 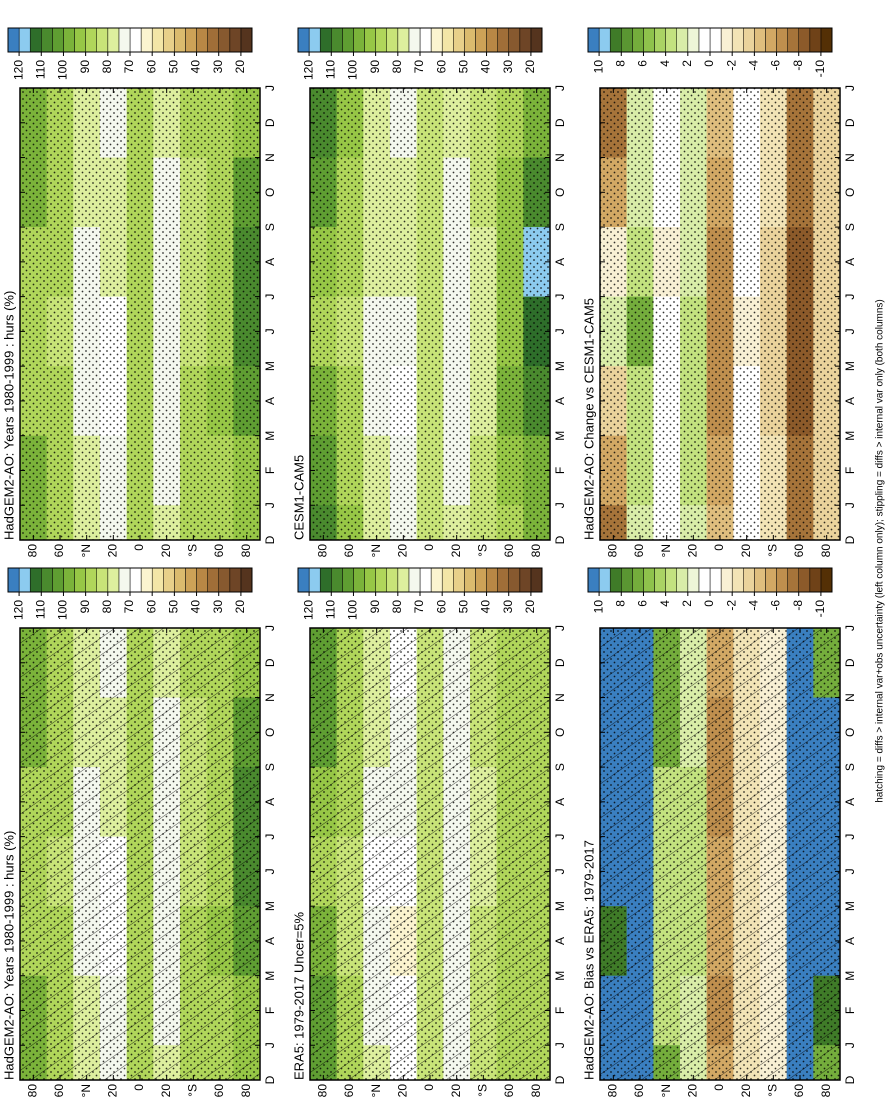 I want to click on colorbar-label: 110, so click(x=40, y=609).